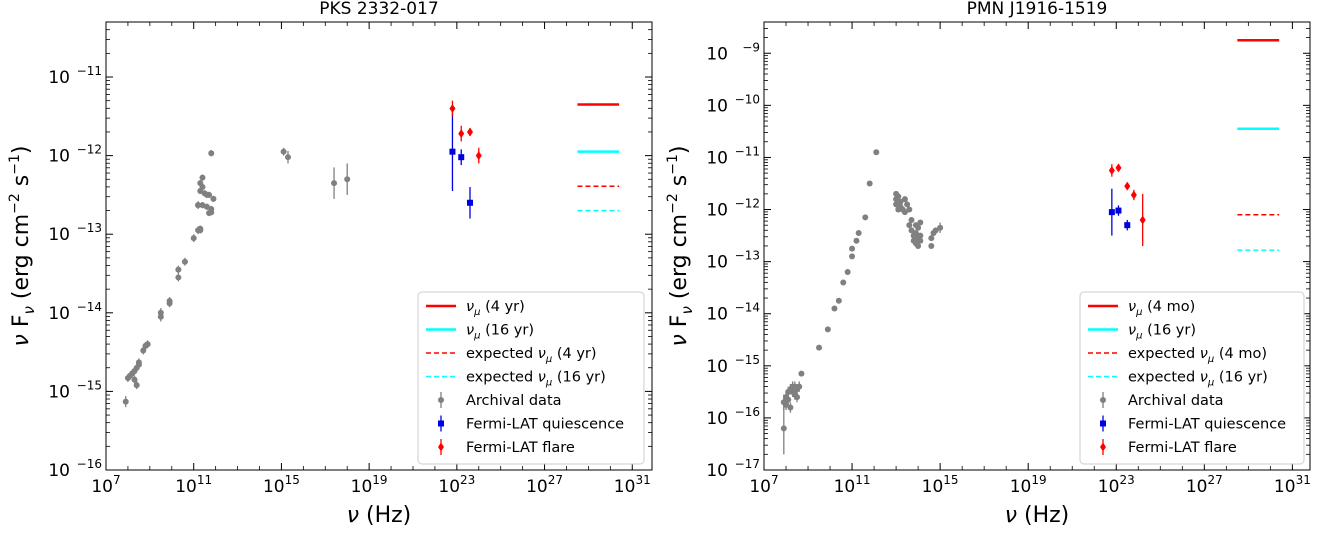  Describe the element at coordinates (733, 156) in the screenshot. I see `y-tick-label: 10 −11` at that location.